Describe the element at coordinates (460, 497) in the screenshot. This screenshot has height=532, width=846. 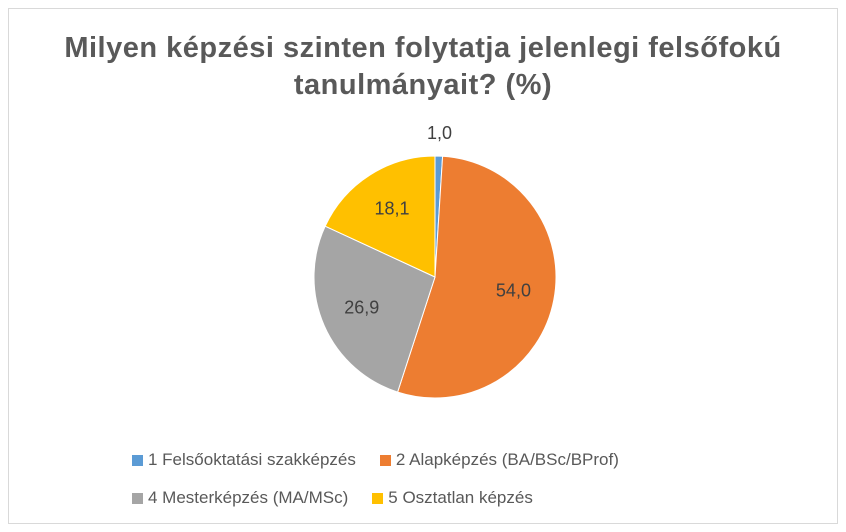
I see `legend-label: 5 Osztatlan képzés` at that location.